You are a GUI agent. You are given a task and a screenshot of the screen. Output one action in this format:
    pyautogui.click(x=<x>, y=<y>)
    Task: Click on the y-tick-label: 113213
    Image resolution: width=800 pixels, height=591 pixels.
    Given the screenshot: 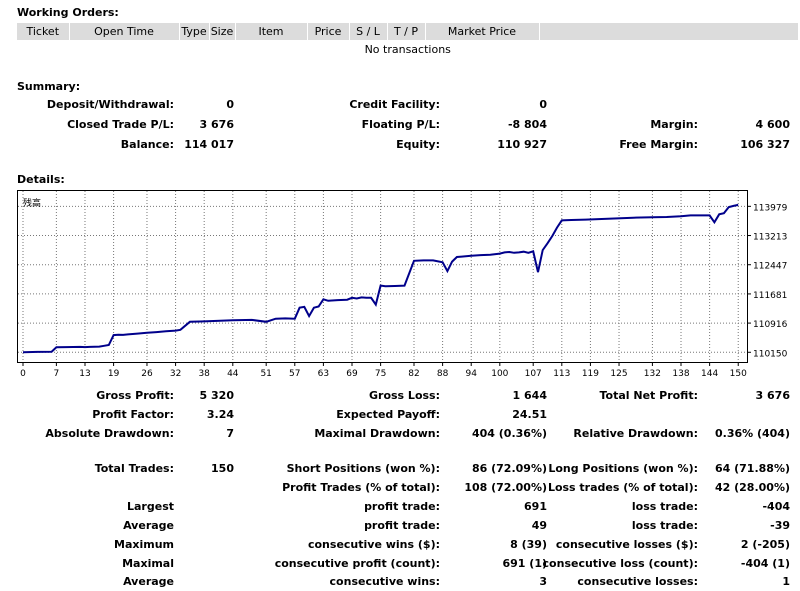 What is the action you would take?
    pyautogui.click(x=770, y=238)
    